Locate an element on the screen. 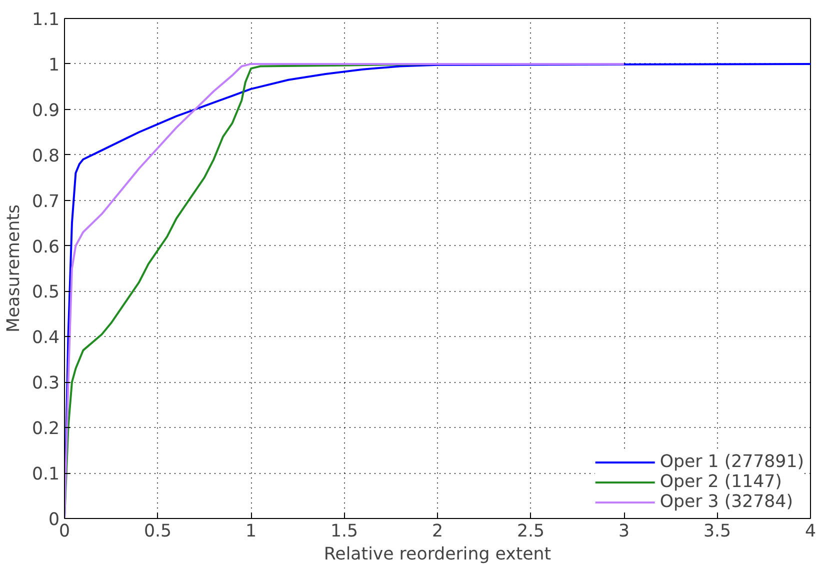 The image size is (820, 568). y-tick-label: 0.6 is located at coordinates (46, 247).